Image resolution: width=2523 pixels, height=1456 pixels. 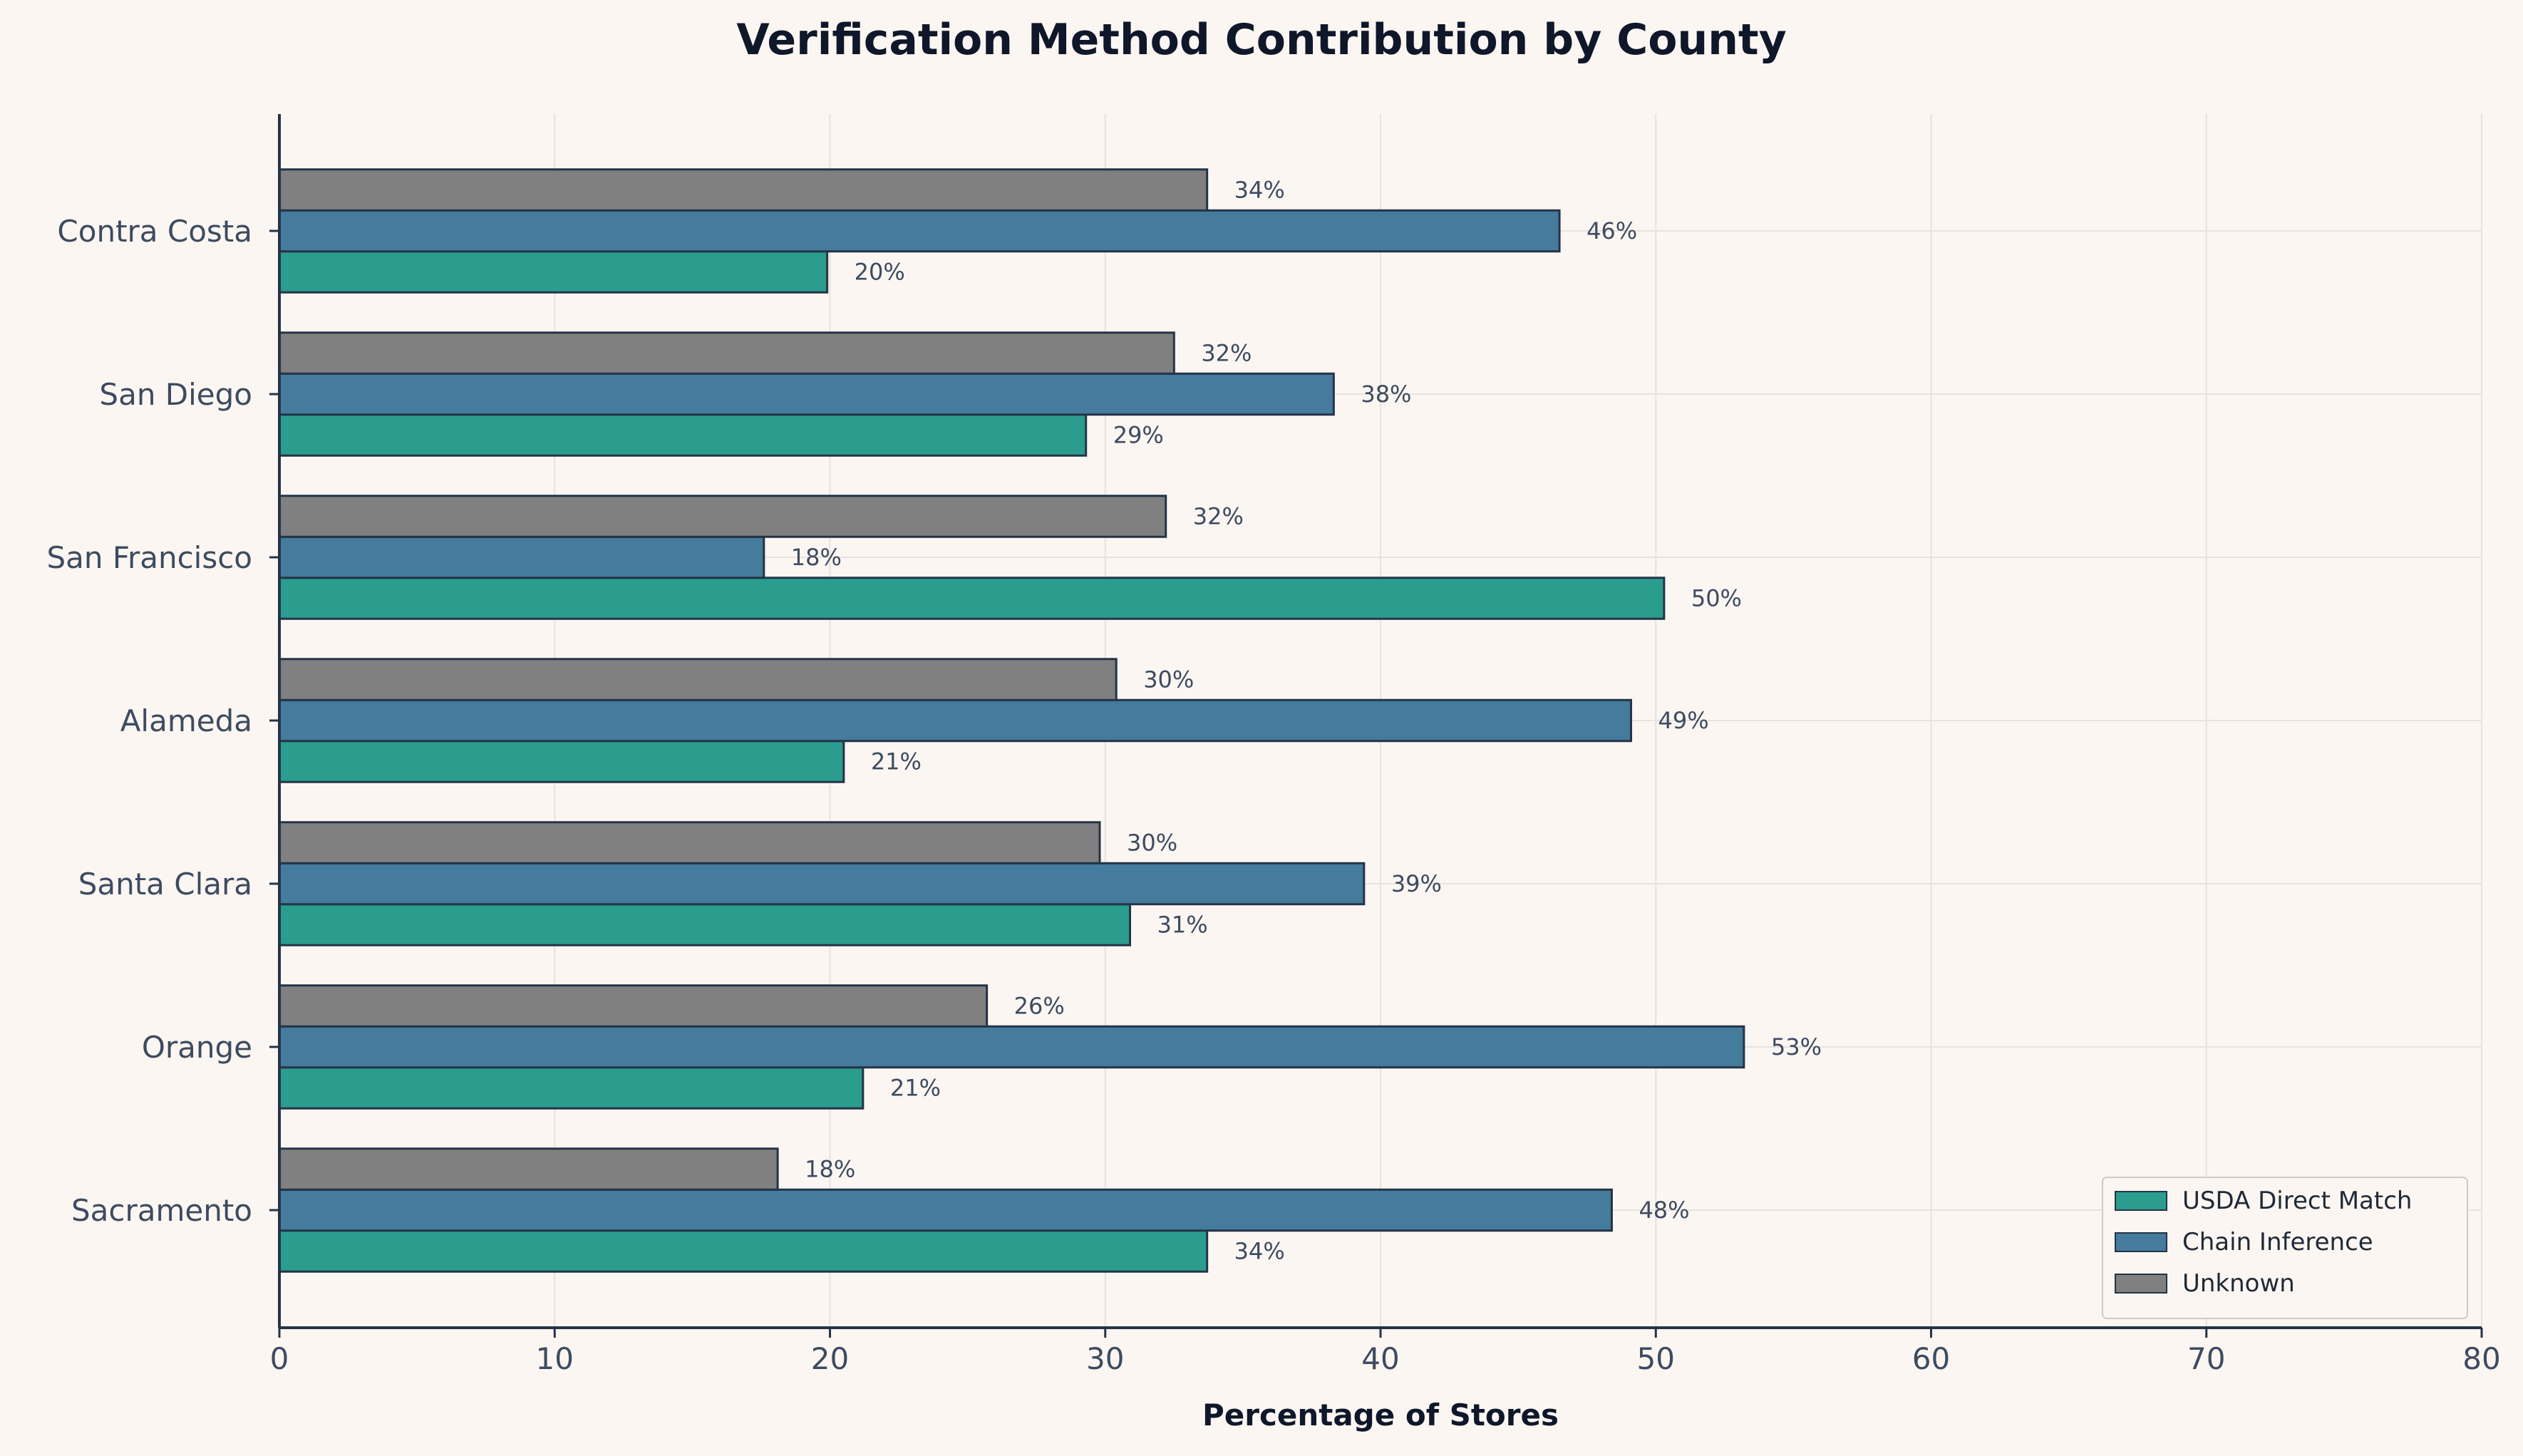 I want to click on bar-value-label: 53%, so click(x=1796, y=1046).